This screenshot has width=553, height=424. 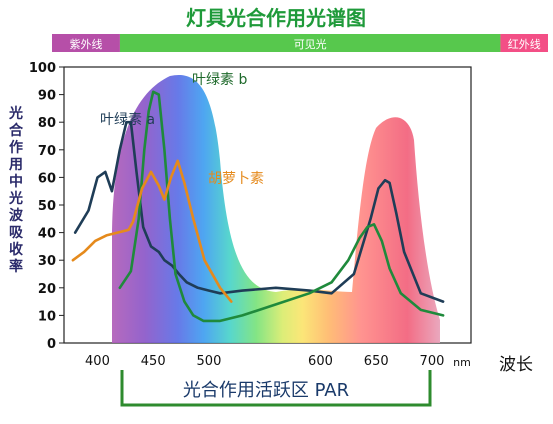 I want to click on x-tick-label: 600, so click(x=320, y=361).